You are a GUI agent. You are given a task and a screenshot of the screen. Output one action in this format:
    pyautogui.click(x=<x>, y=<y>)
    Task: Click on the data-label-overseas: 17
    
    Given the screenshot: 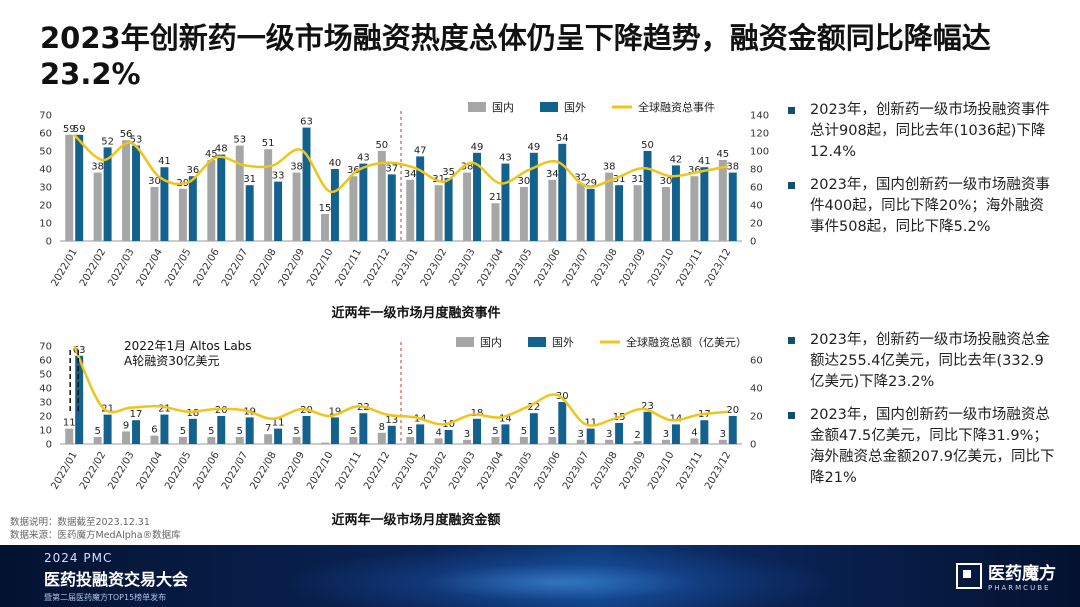 What is the action you would take?
    pyautogui.click(x=136, y=414)
    